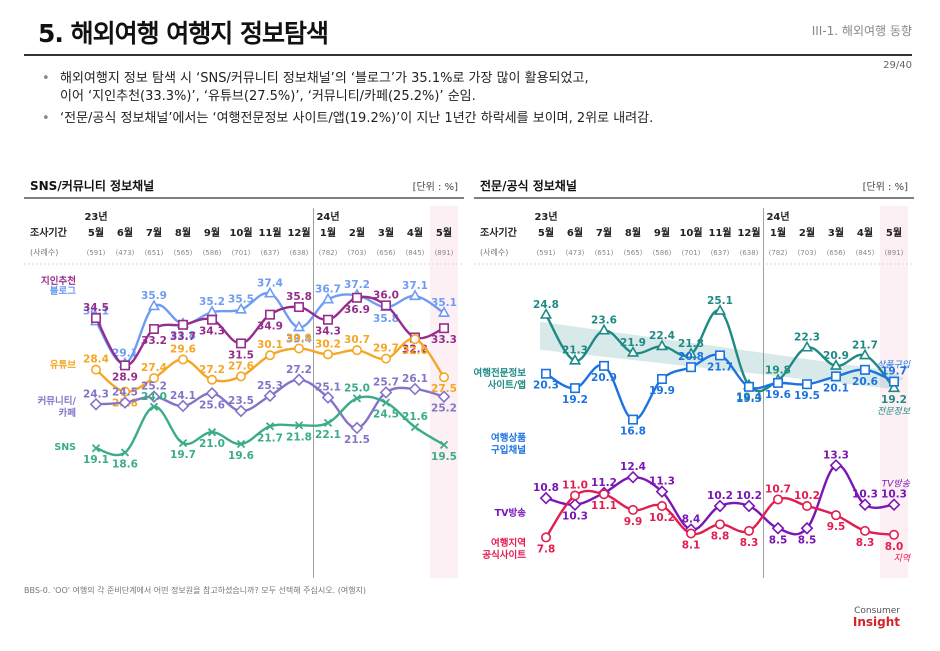  I want to click on data-label: 19.6, so click(241, 456).